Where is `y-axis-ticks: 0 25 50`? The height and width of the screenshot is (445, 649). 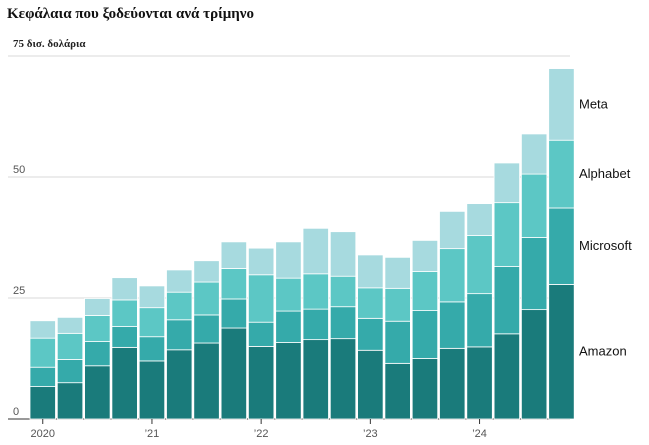 y-axis-ticks: 0 25 50 is located at coordinates (19, 291).